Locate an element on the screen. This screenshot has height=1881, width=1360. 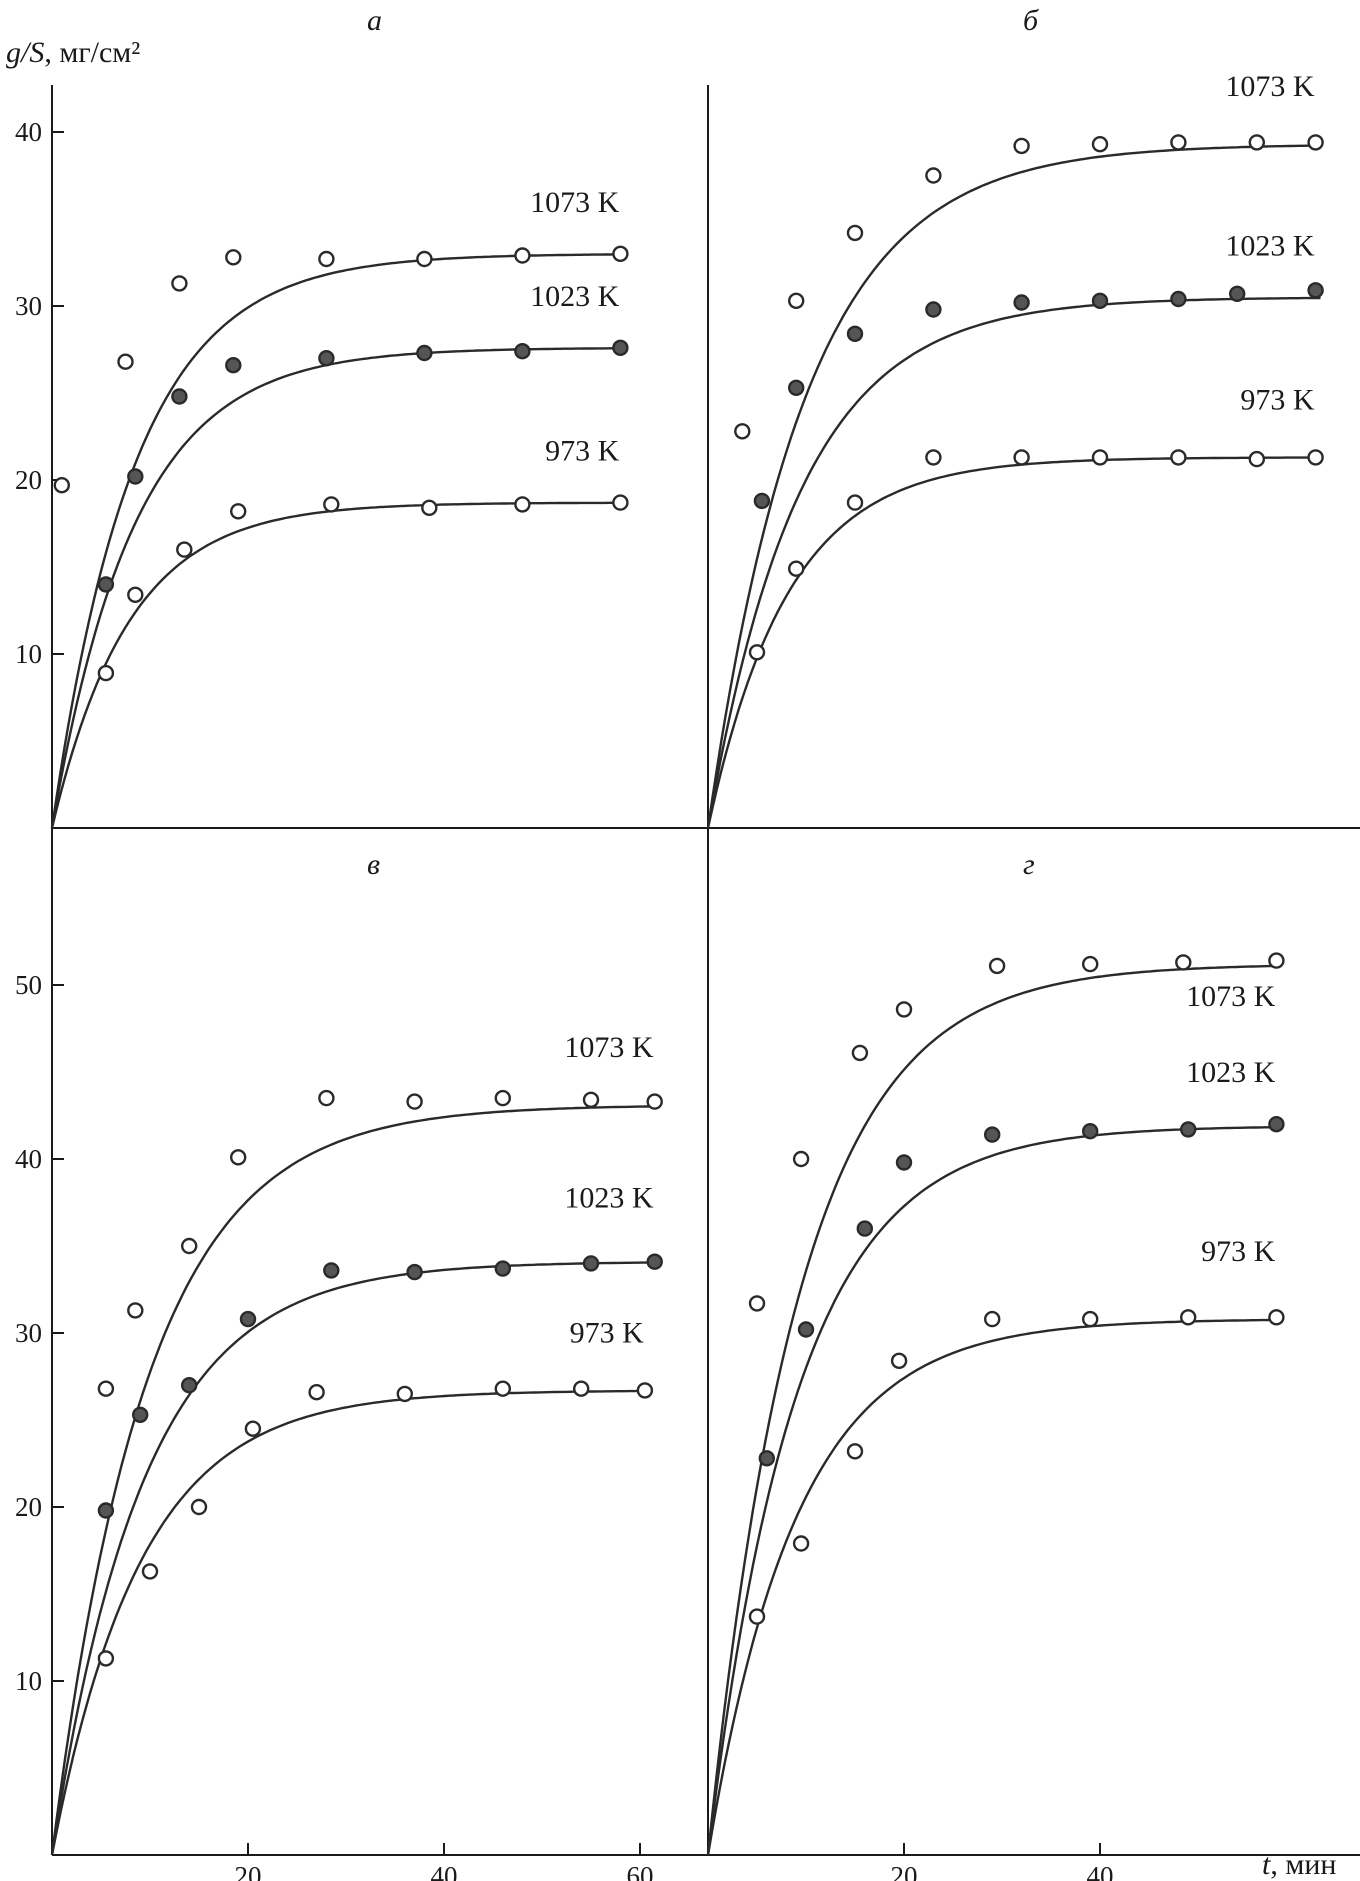
series-label-v-973k: 973 K is located at coordinates (607, 1332).